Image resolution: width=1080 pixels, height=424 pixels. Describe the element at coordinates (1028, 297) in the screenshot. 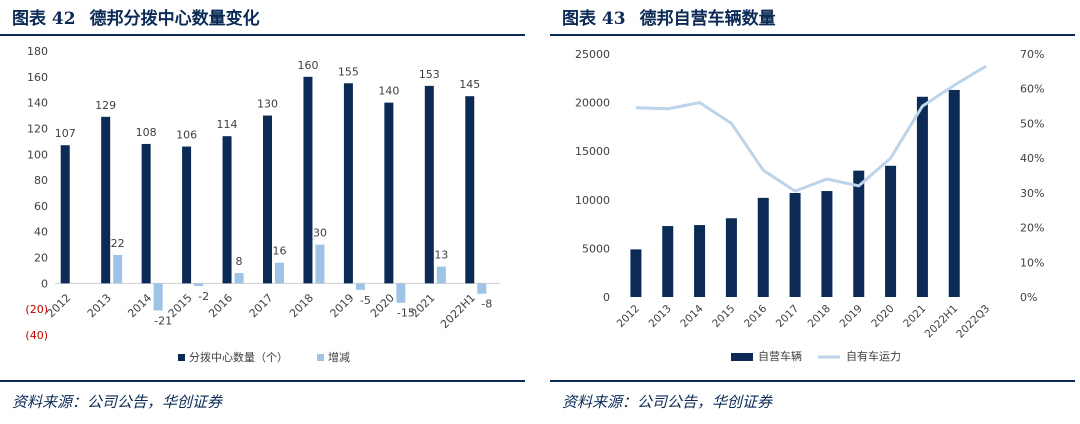

I see `y2-tick-label: 0%` at that location.